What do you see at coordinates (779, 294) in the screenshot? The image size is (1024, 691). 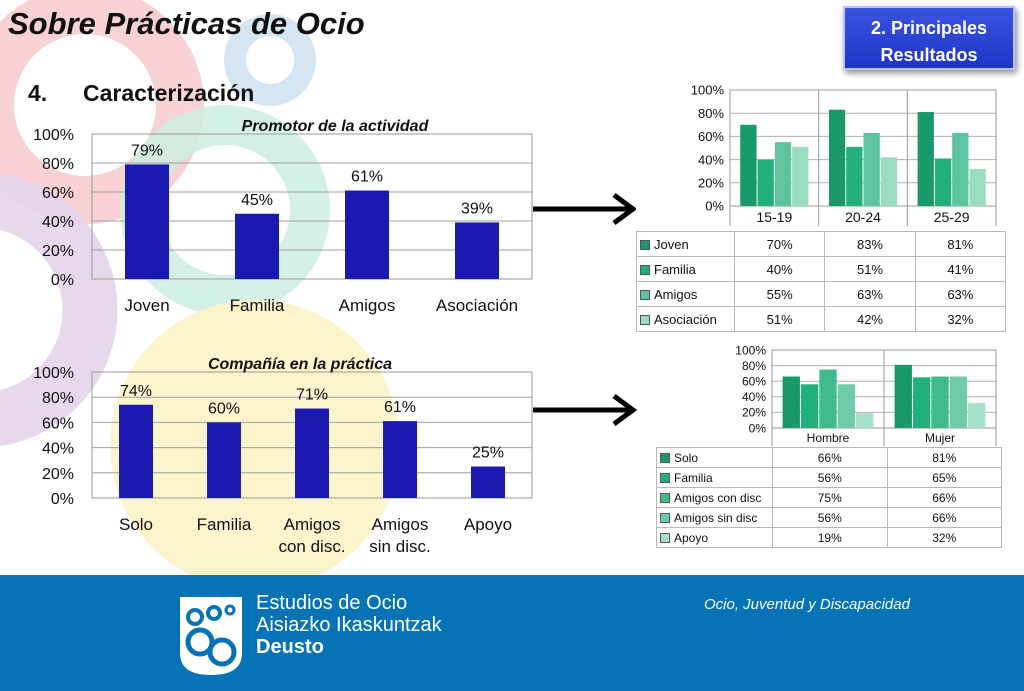 I see `table-cell: 55%` at bounding box center [779, 294].